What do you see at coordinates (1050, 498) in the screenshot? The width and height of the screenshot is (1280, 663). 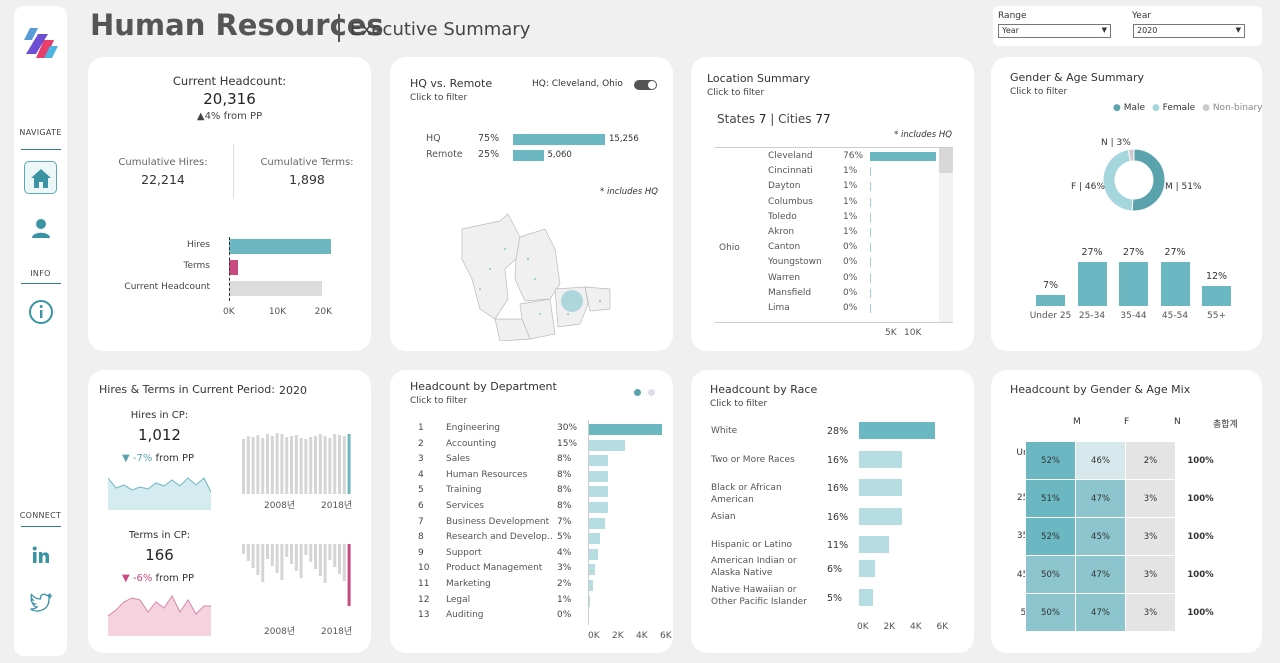 I see `mix-cell-m: 51%` at bounding box center [1050, 498].